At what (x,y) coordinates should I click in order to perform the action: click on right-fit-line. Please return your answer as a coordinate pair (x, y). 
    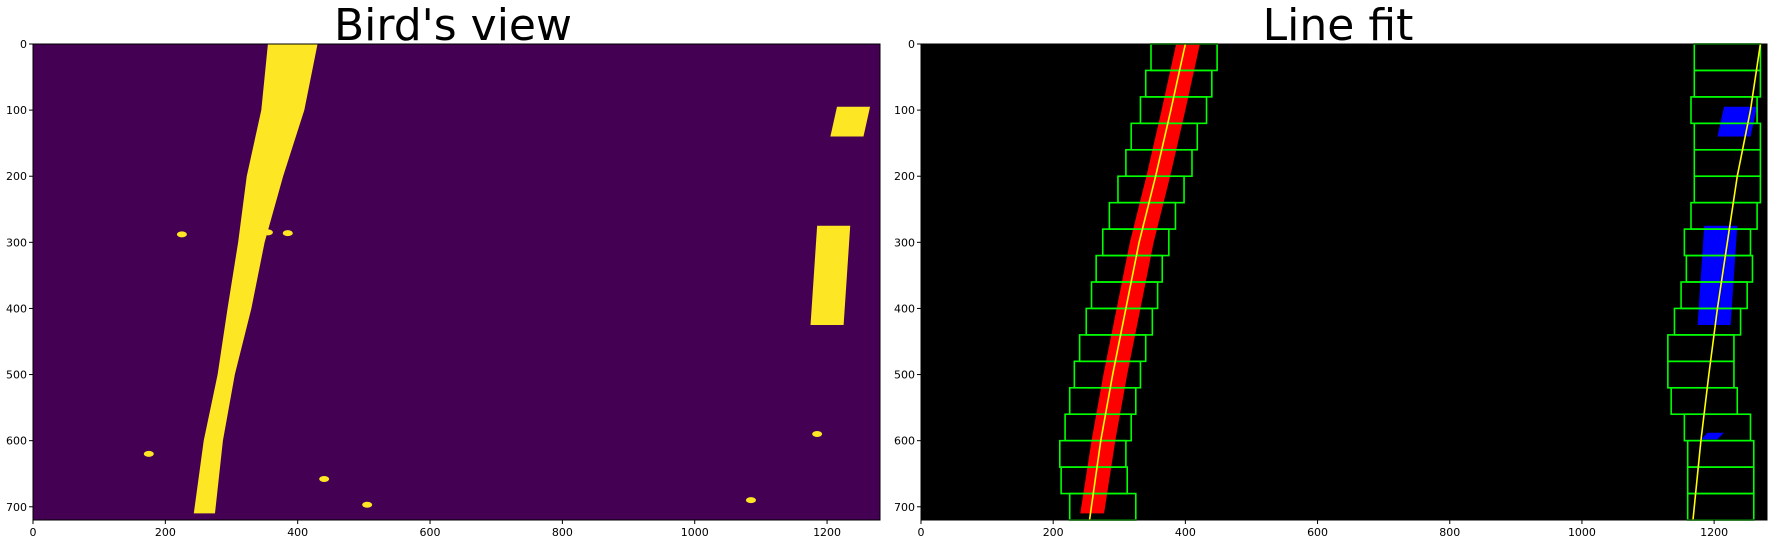
    Looking at the image, I should click on (1727, 282).